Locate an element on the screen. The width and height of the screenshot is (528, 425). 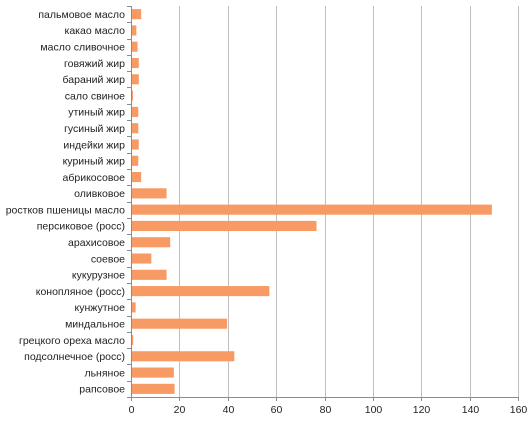
category-label: миндальное is located at coordinates (95, 324).